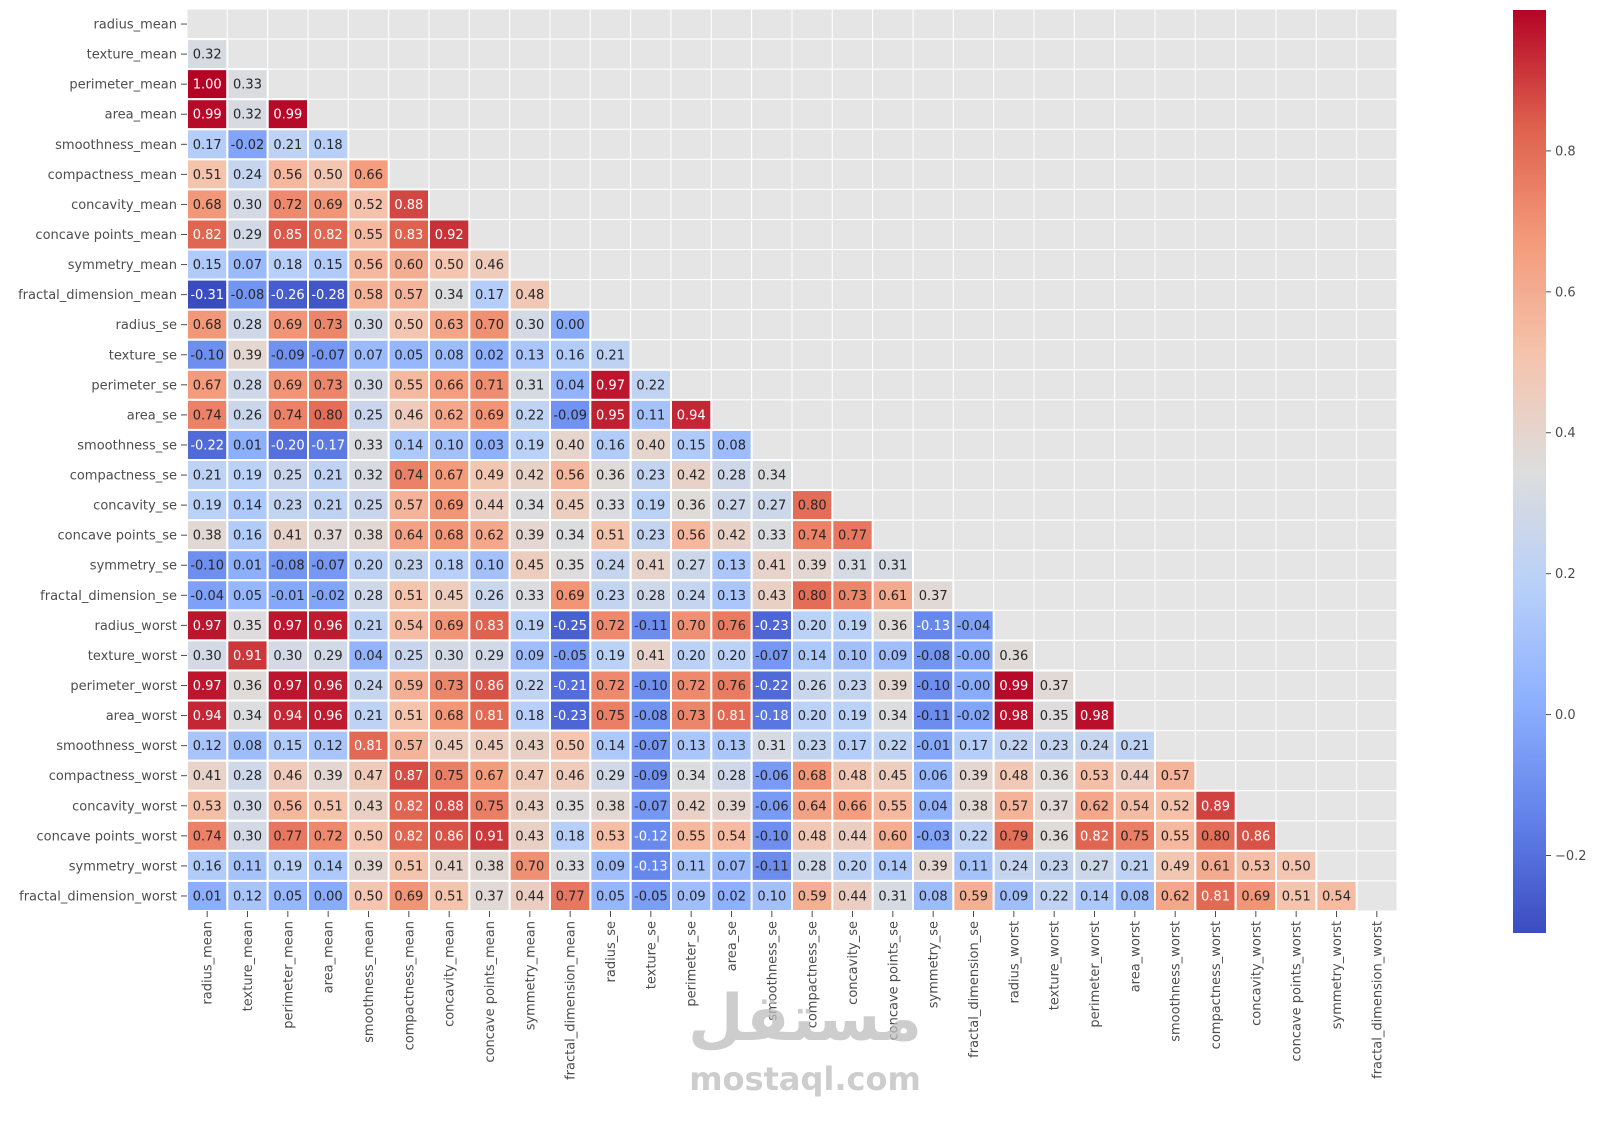 The height and width of the screenshot is (1123, 1606). What do you see at coordinates (287, 656) in the screenshot?
I see `cell-value-label: 0.30` at bounding box center [287, 656].